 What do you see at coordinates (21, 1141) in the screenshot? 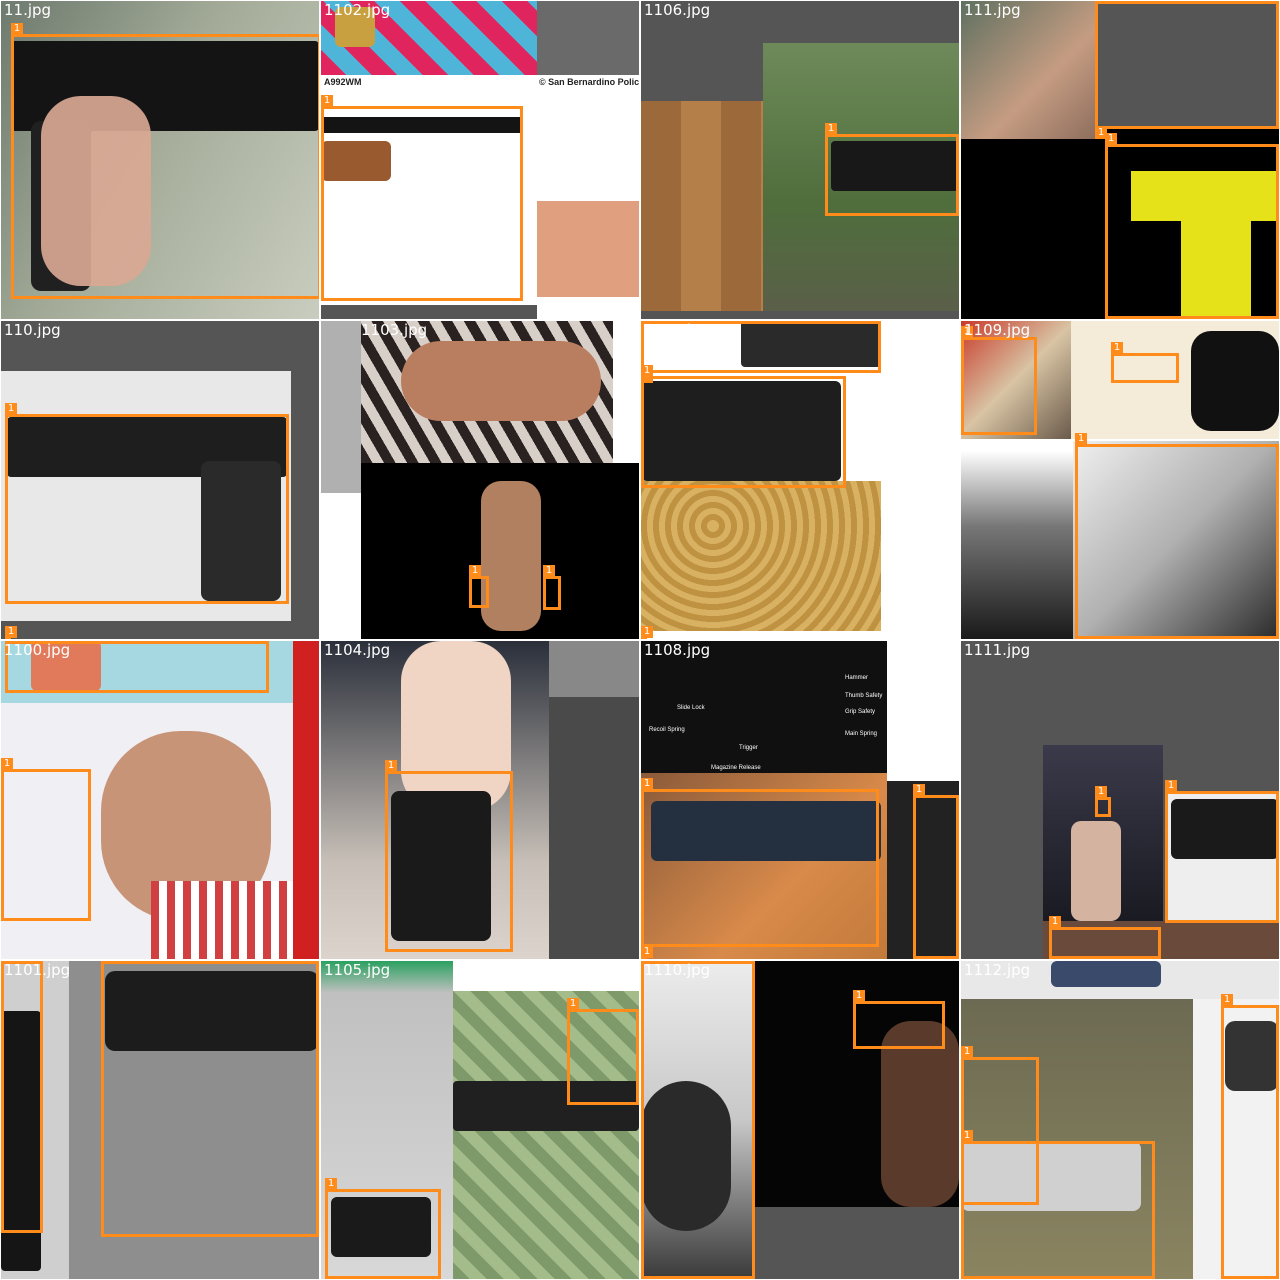
I see `magazine` at bounding box center [21, 1141].